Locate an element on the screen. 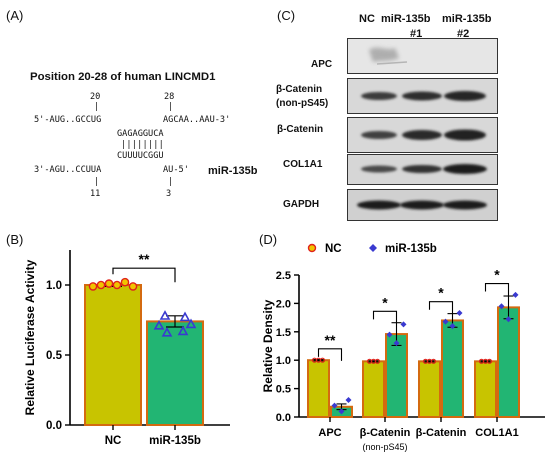 The image size is (550, 461). seq-top-left: 5'-AUG..GCCUG is located at coordinates (68, 120).